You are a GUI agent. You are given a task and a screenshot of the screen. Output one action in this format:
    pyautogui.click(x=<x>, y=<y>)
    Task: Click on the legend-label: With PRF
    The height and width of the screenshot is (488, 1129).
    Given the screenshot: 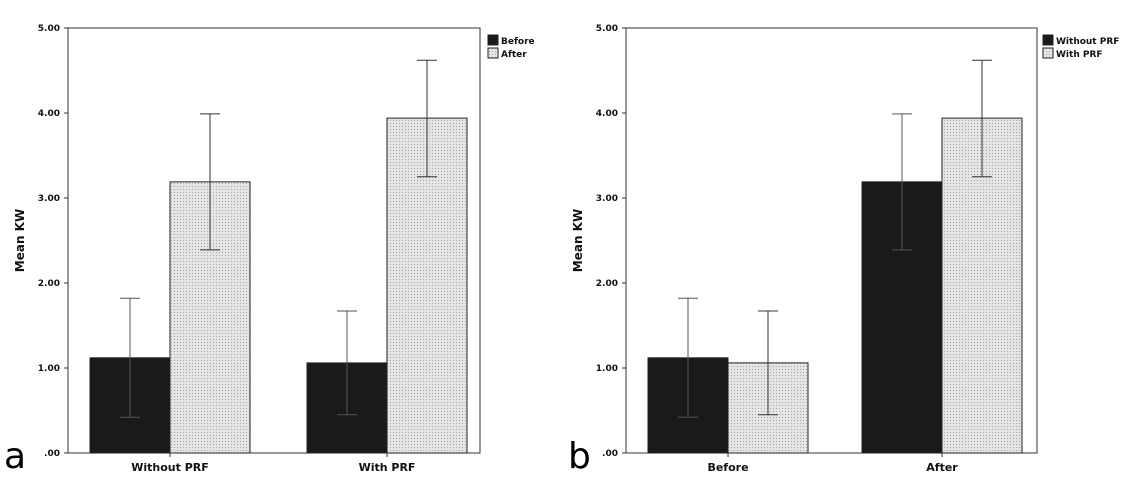 What is the action you would take?
    pyautogui.click(x=1079, y=55)
    